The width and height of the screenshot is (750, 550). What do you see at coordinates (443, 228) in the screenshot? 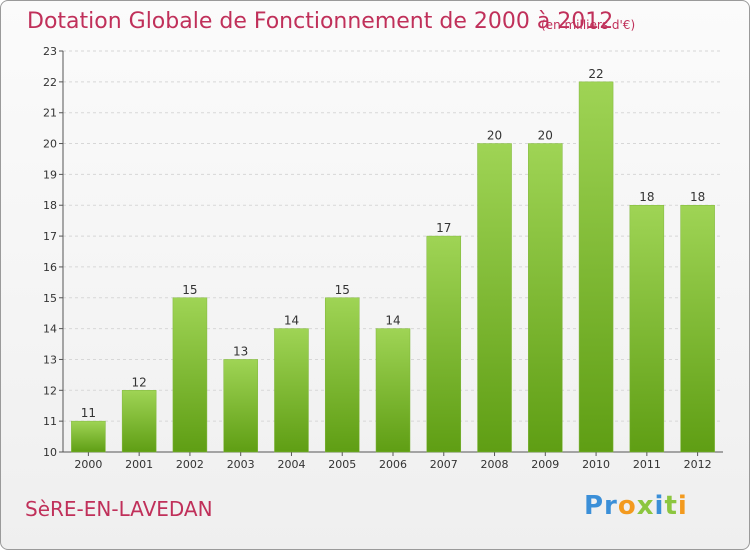
I see `bar-value-label: 17` at bounding box center [443, 228].